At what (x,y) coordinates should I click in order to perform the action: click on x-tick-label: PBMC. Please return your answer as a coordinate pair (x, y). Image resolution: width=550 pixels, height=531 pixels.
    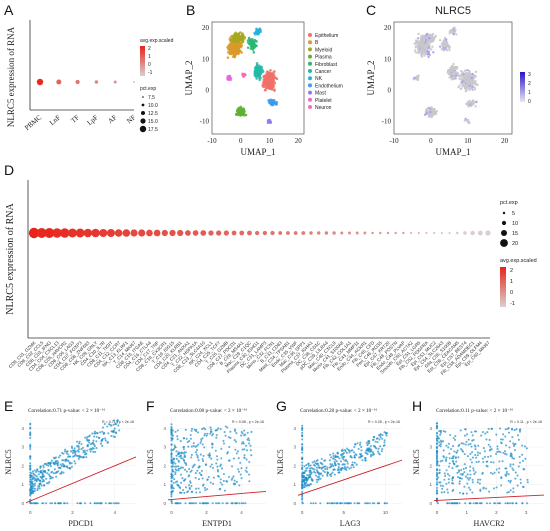
    Looking at the image, I should click on (33, 122).